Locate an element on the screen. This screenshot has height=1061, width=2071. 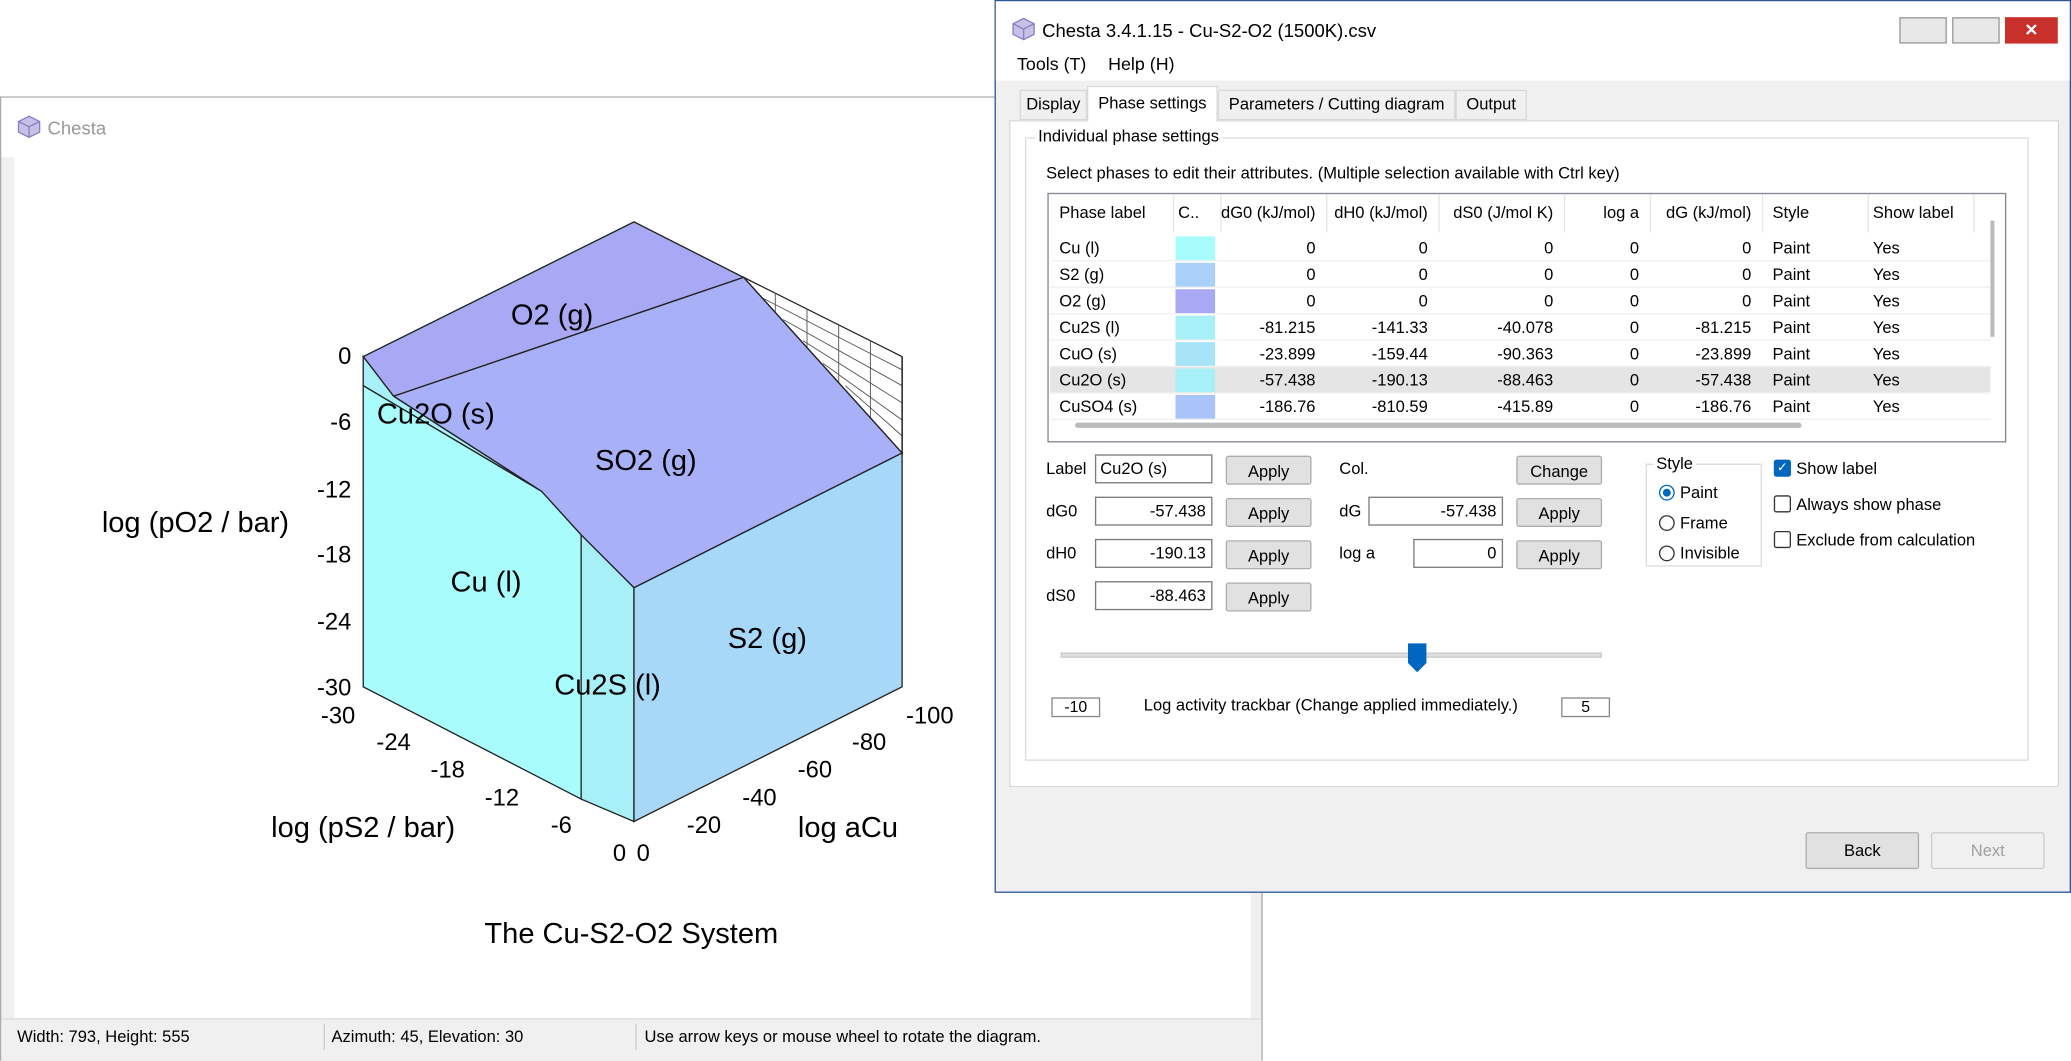
table-cell: Cu2S (l) is located at coordinates (1089, 327).